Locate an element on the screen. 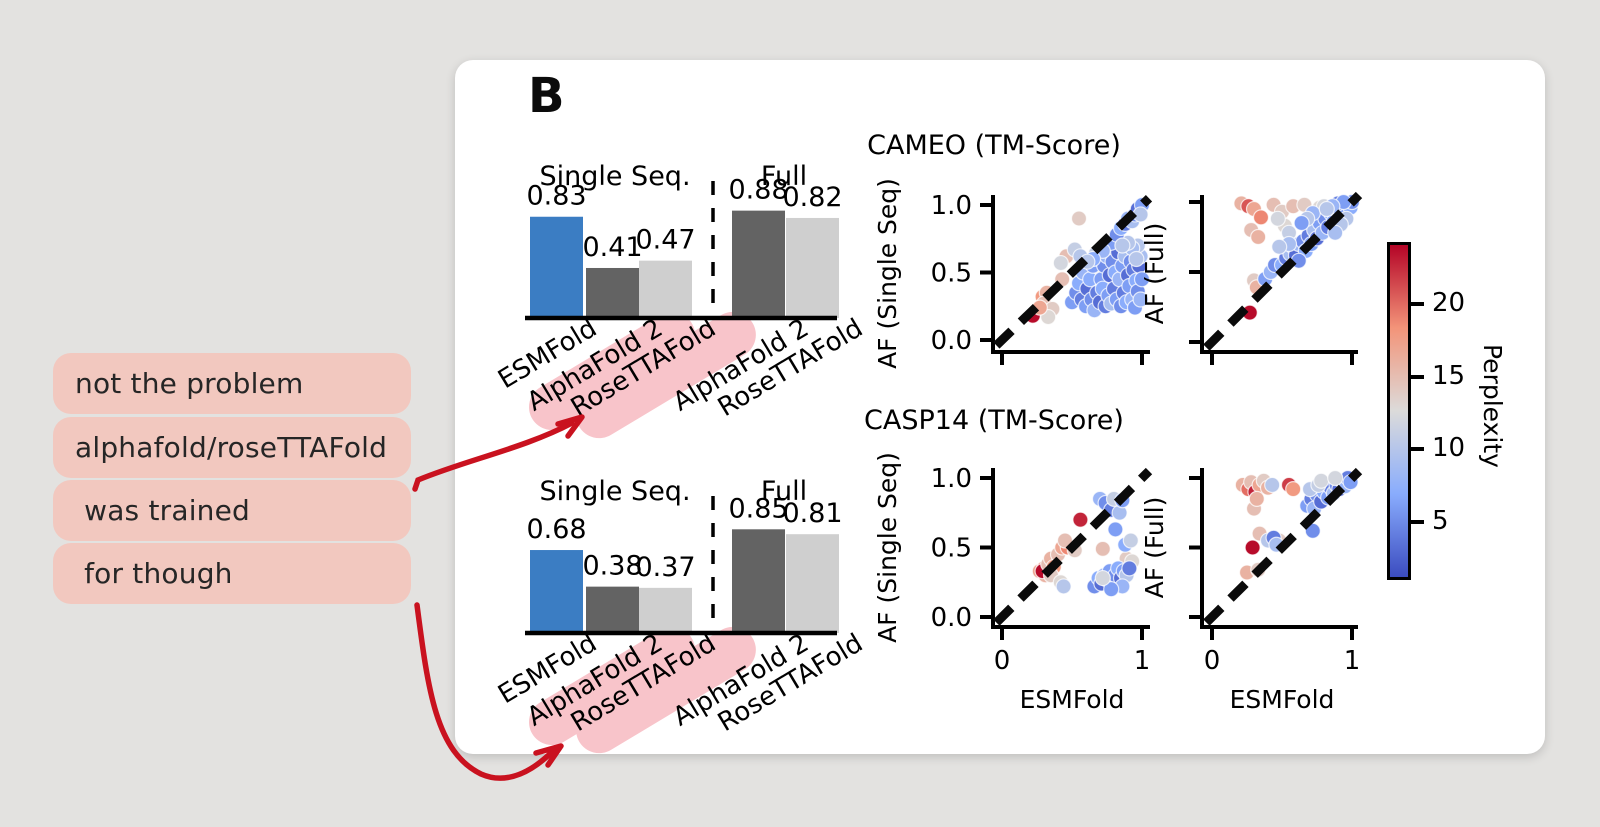 The width and height of the screenshot is (1600, 827). annotation-text: not the problem is located at coordinates (189, 383).